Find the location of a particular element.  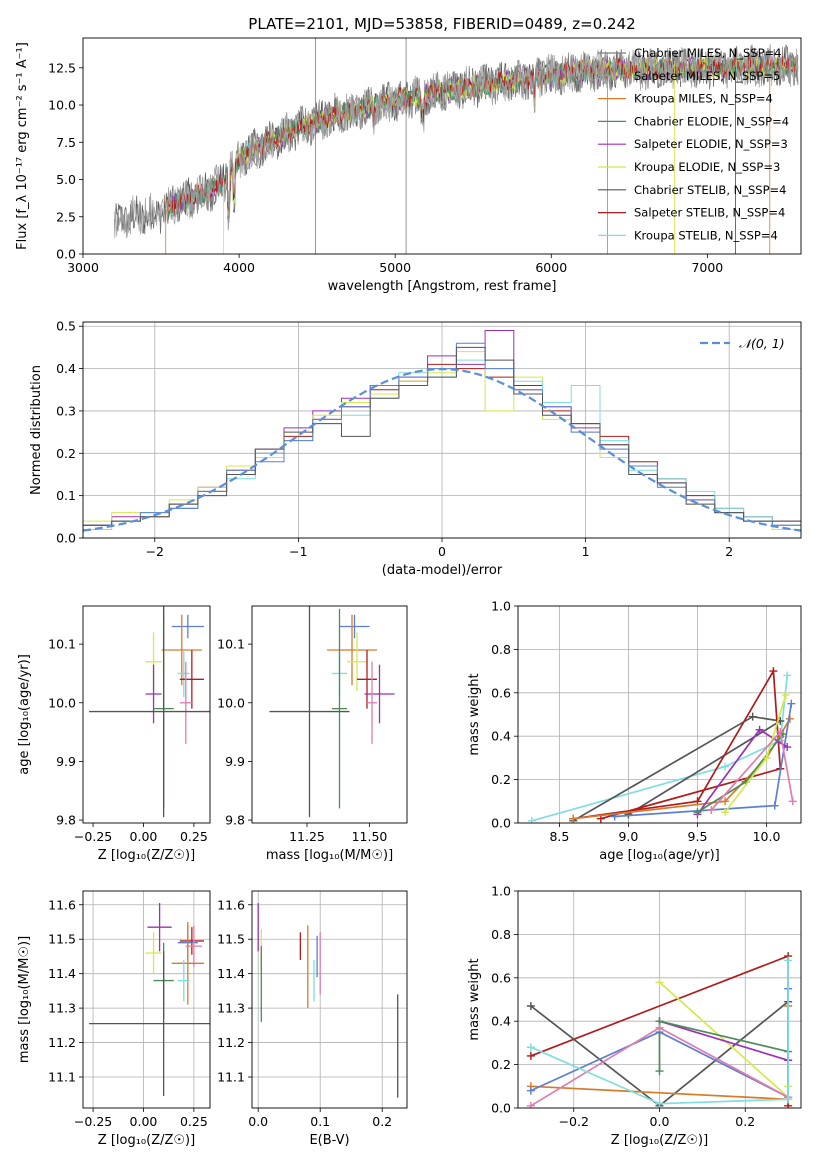

x-axis-label: Z [log₁₀(Z/Z☉)] is located at coordinates (659, 1140).